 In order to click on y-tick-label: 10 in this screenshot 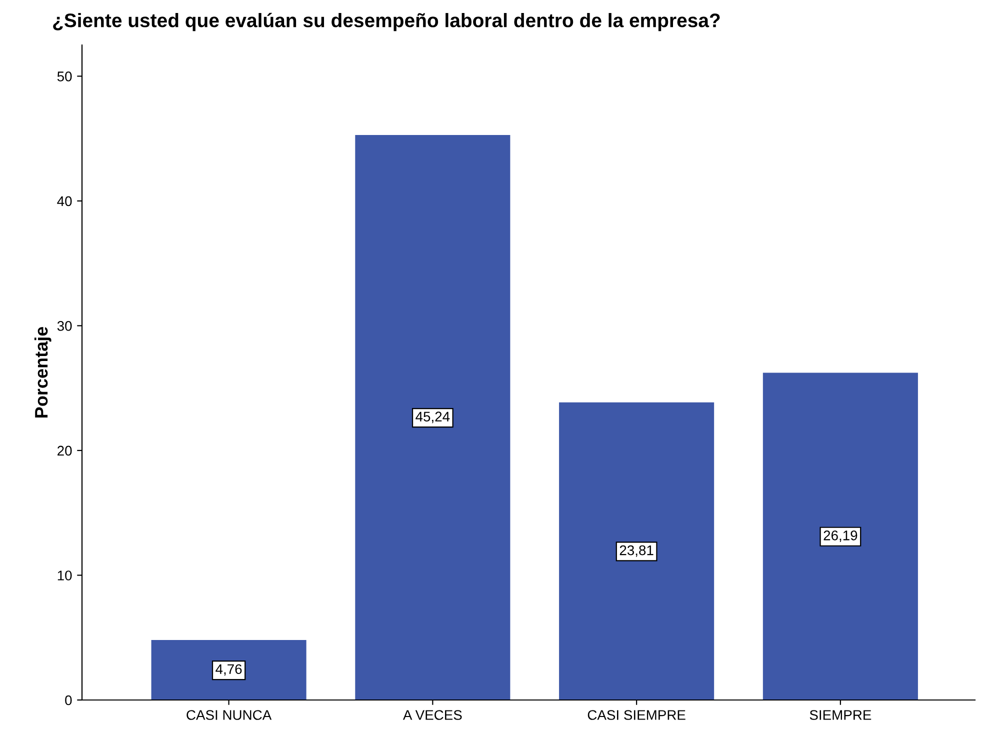, I will do `click(65, 575)`.